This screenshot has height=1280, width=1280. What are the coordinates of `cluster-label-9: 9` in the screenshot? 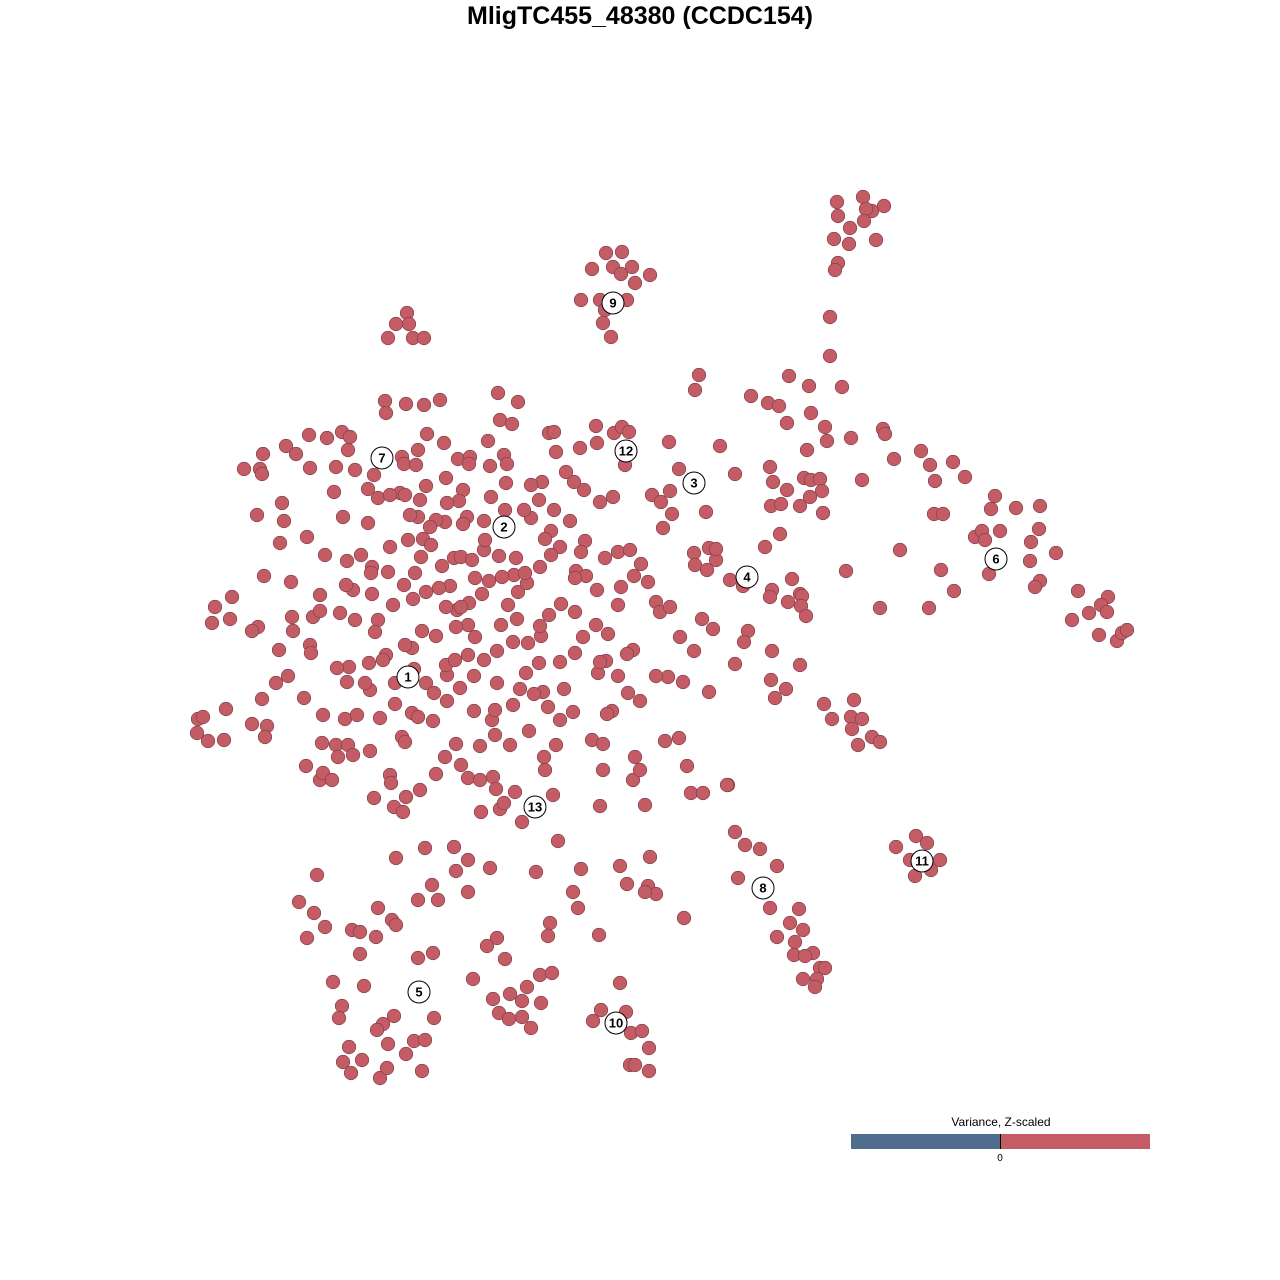 It's located at (613, 303).